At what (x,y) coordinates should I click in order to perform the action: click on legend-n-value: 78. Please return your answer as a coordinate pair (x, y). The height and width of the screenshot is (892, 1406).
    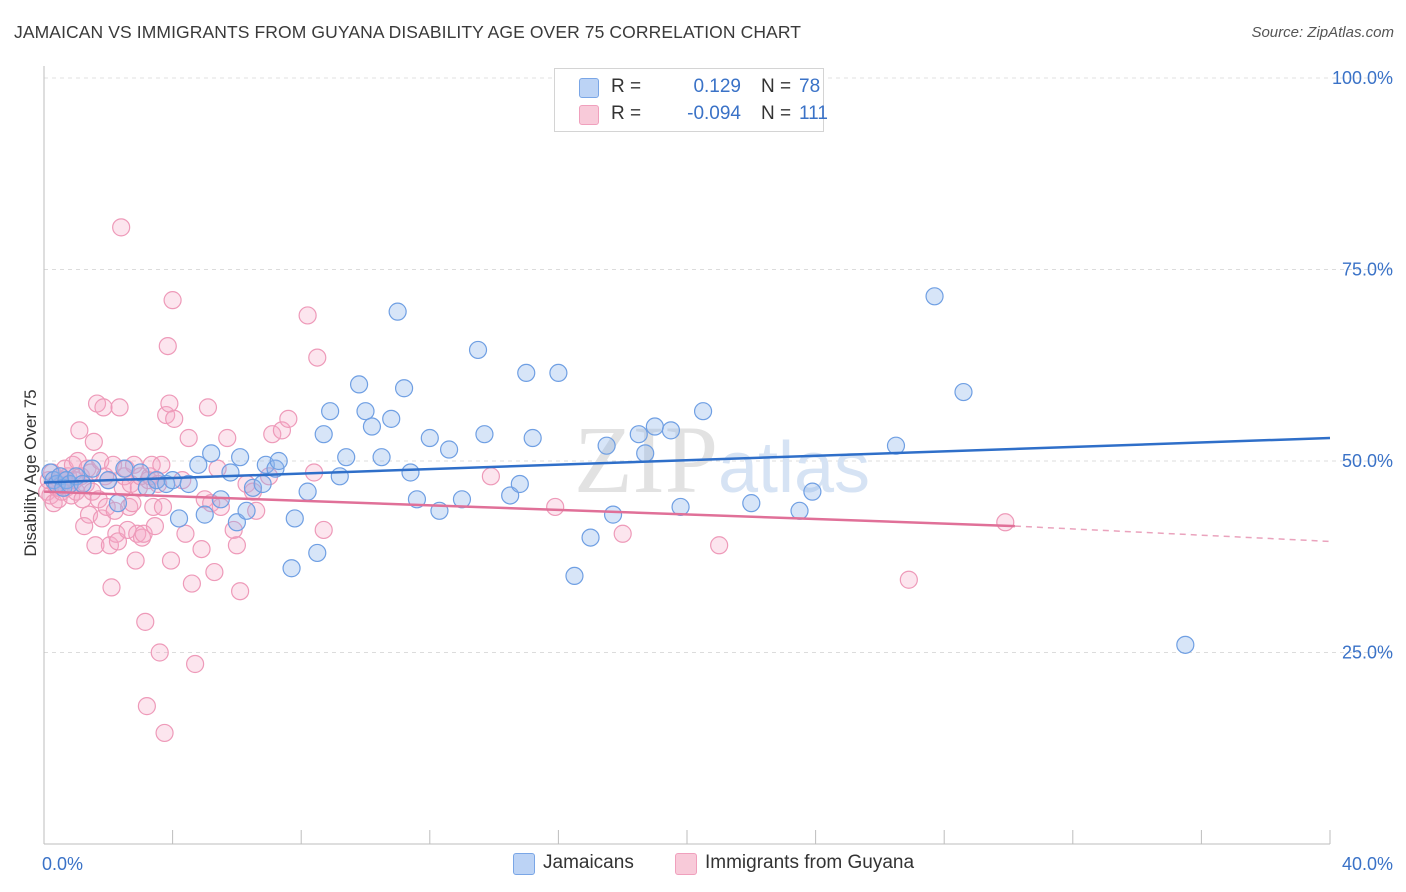
    Looking at the image, I should click on (810, 86).